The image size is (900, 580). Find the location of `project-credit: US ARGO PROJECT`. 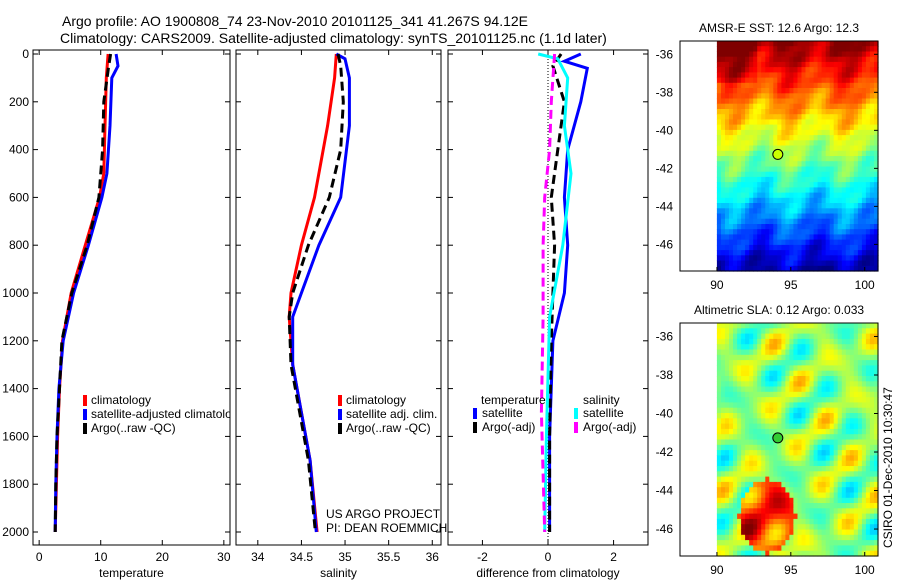

project-credit: US ARGO PROJECT is located at coordinates (383, 514).